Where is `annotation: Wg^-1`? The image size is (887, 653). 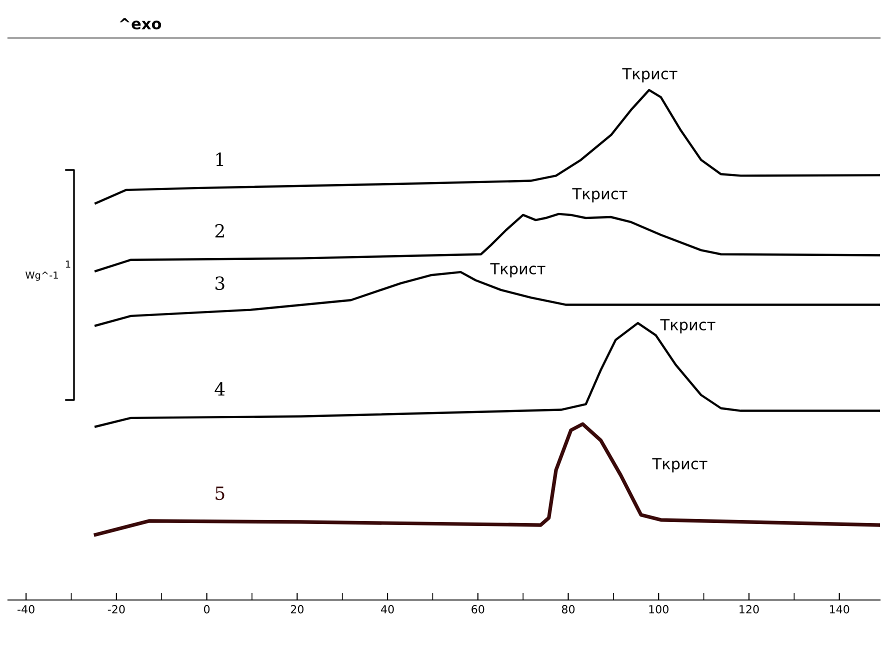
annotation: Wg^-1 is located at coordinates (42, 276).